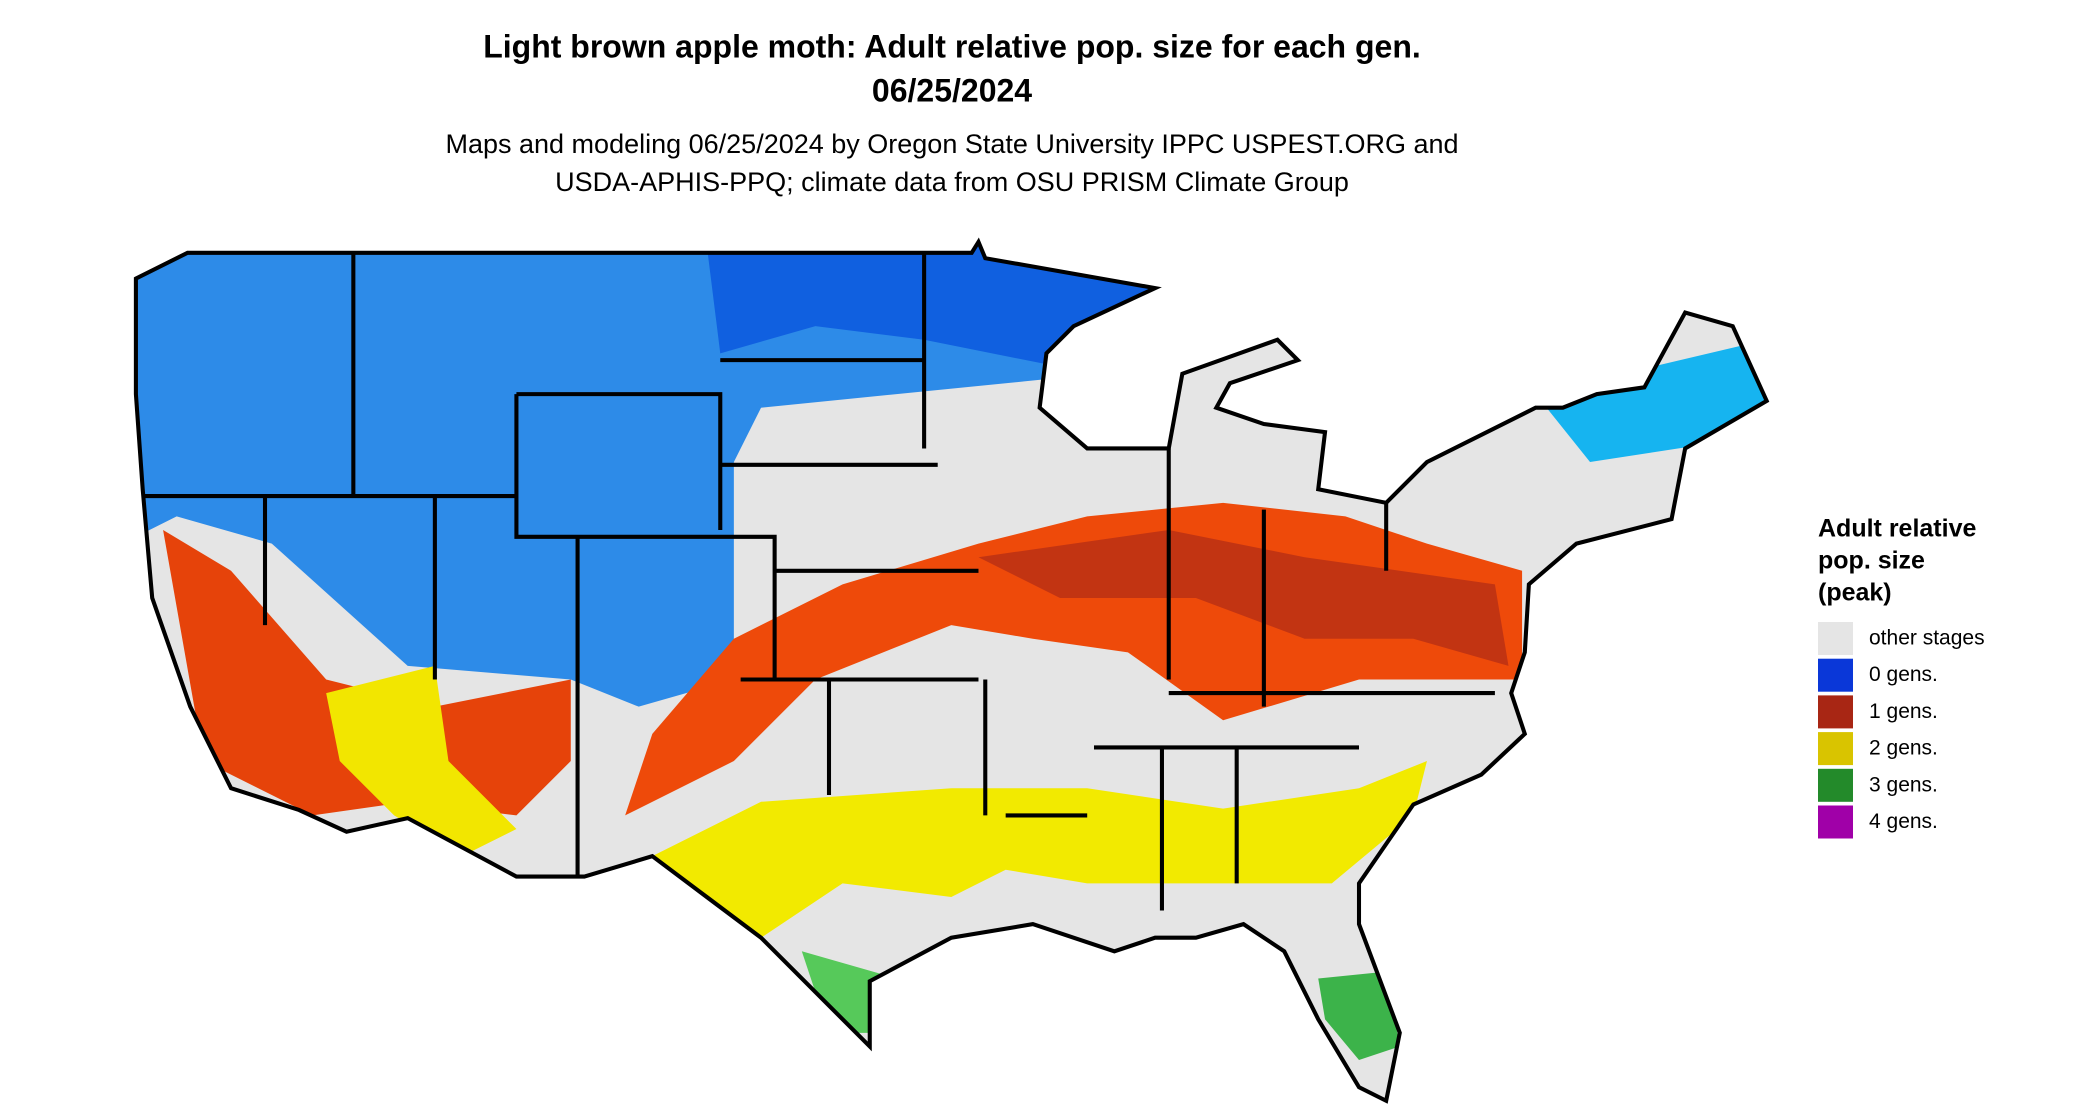 This screenshot has height=1116, width=2100. Describe the element at coordinates (1903, 674) in the screenshot. I see `legend-label: 0 gens.` at that location.